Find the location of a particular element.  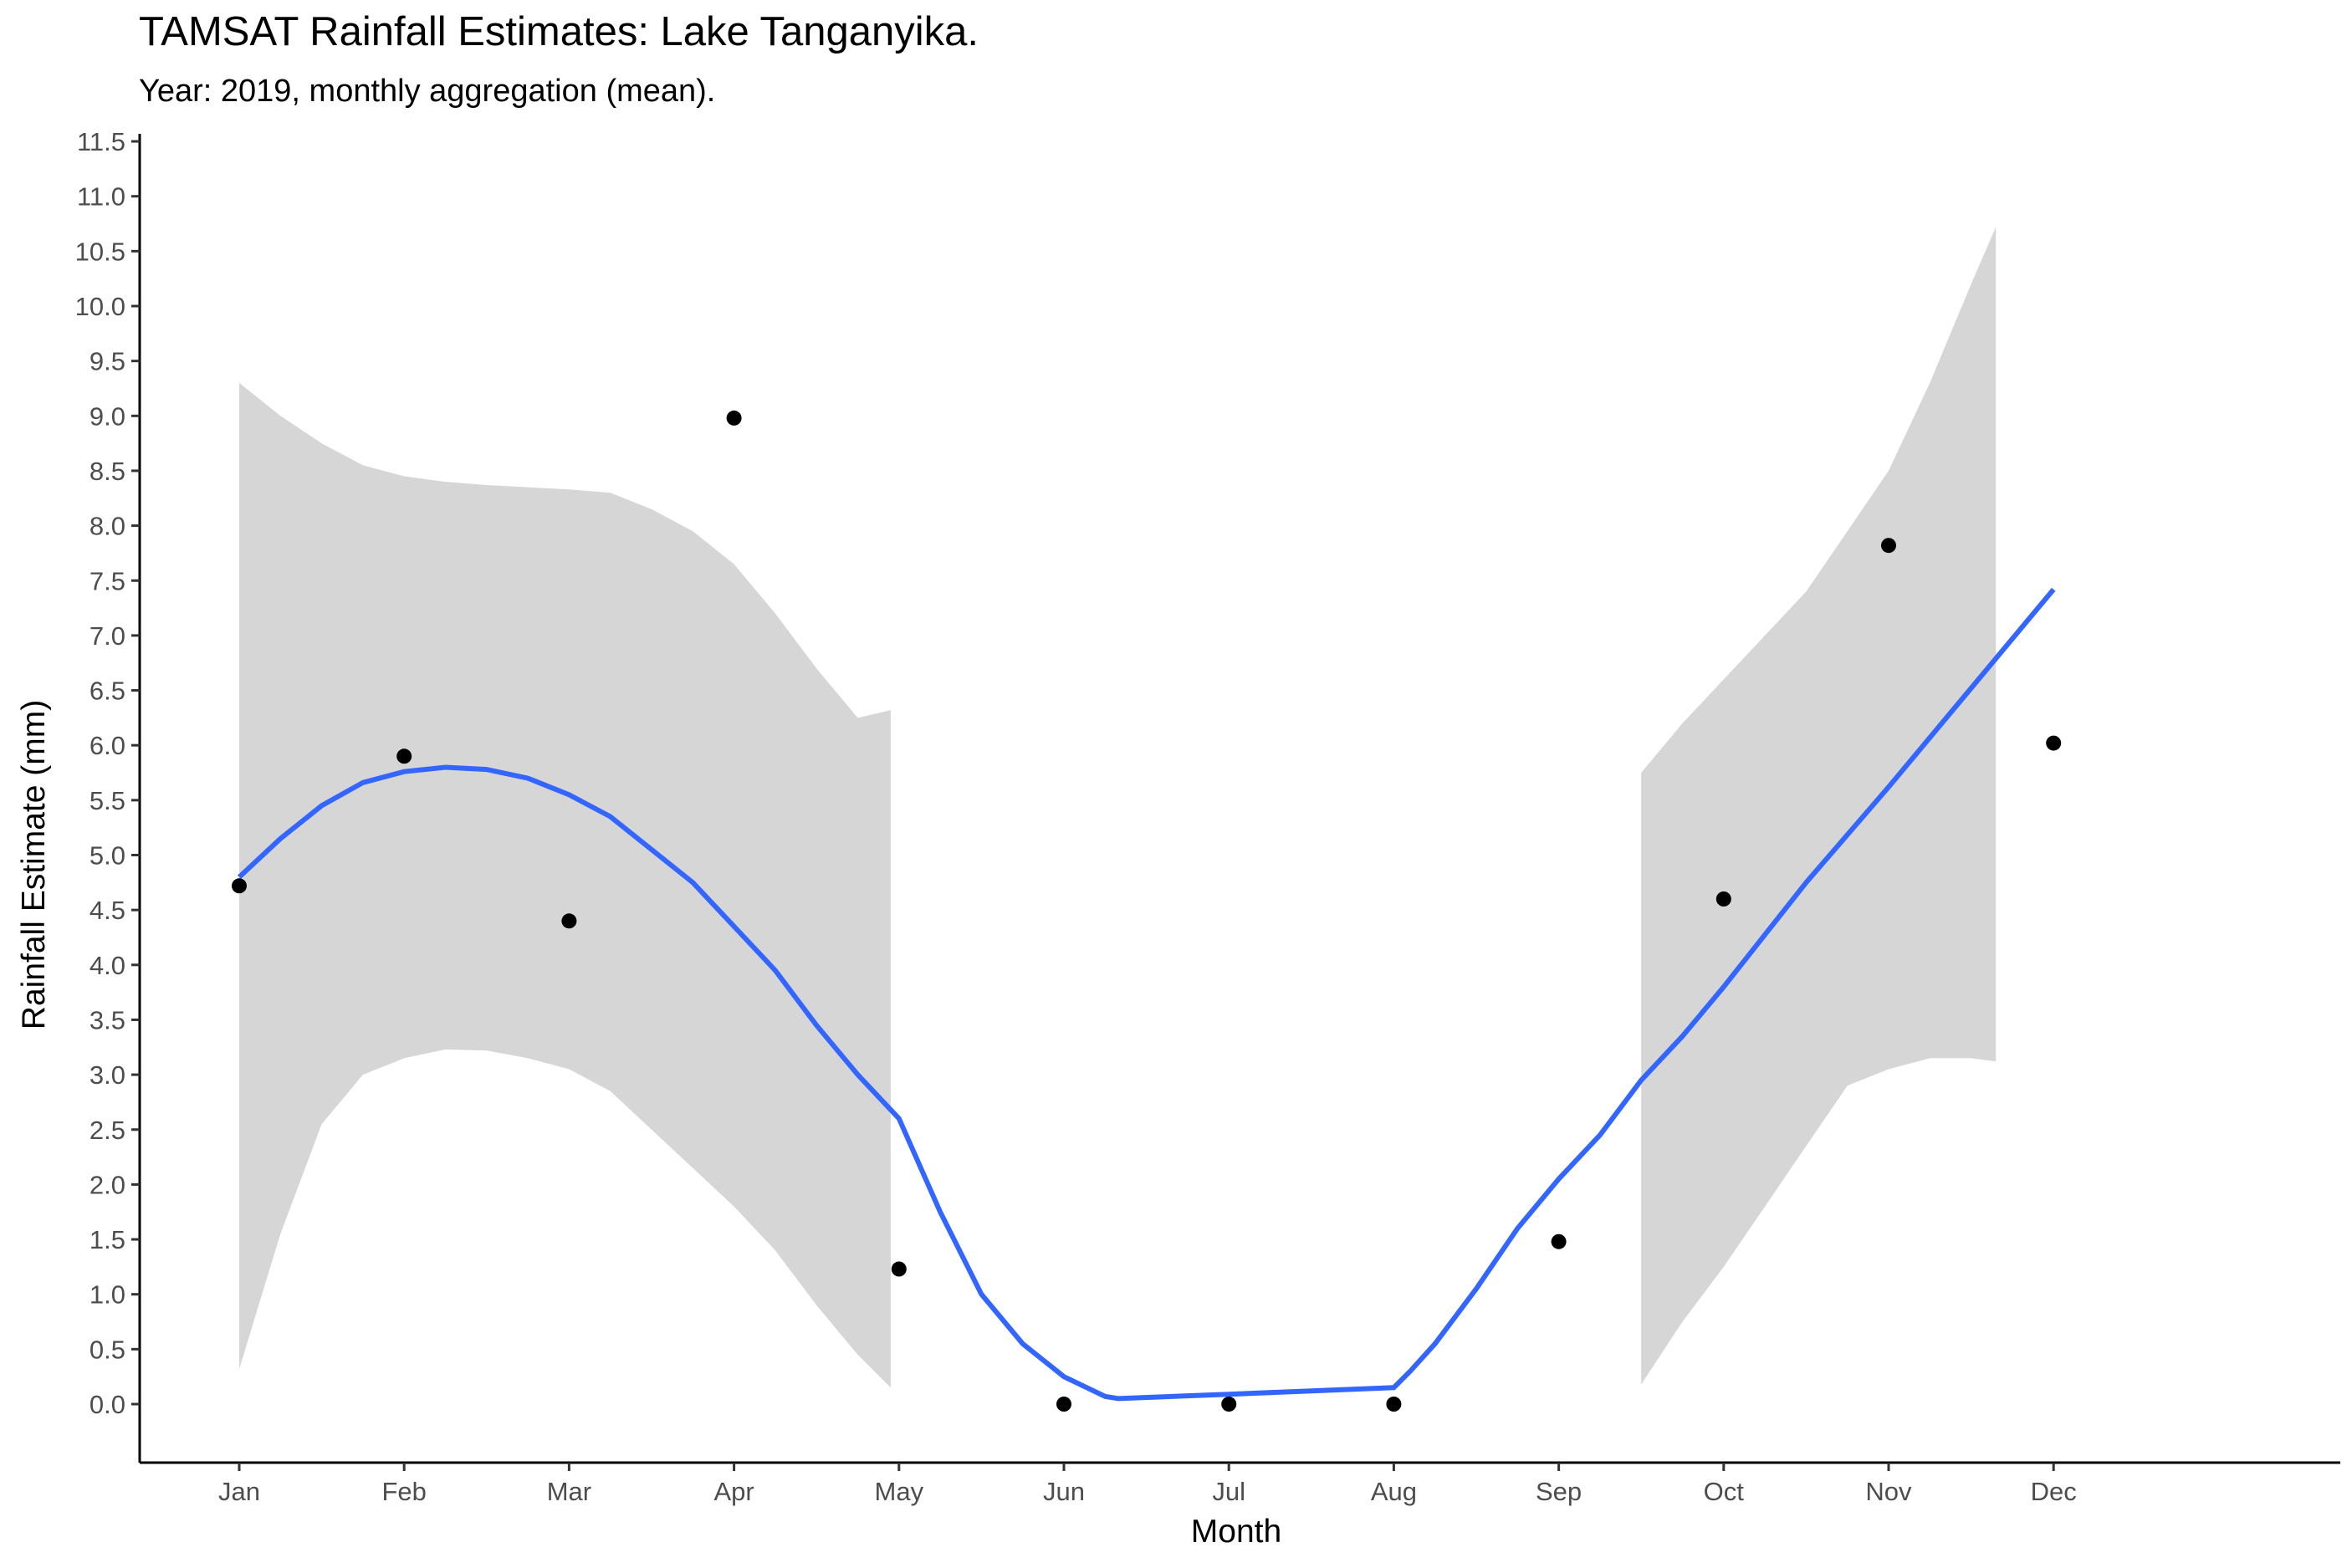

x-tick-label: Apr is located at coordinates (733, 1491).